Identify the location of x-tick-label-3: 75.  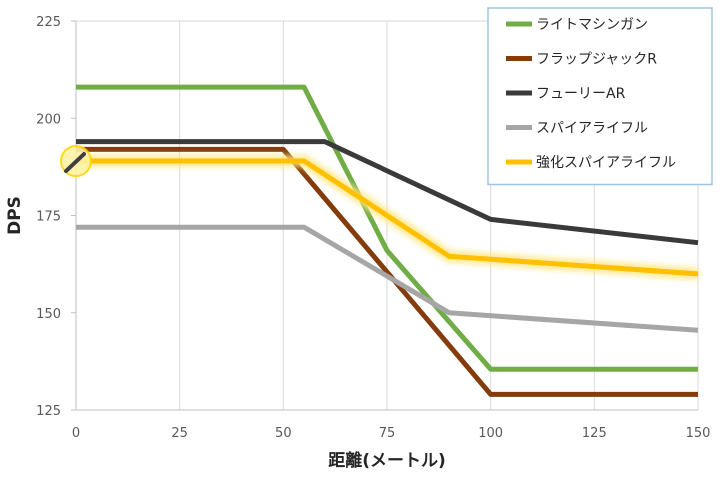
(387, 433).